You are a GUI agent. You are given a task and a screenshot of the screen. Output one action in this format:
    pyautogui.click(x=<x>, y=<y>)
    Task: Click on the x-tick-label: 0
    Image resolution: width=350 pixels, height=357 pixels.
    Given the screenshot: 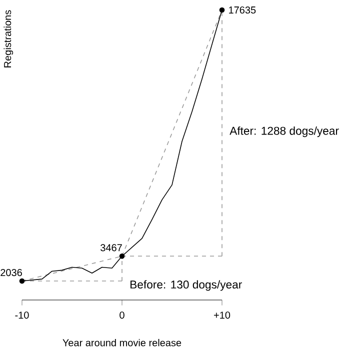 What is the action you would take?
    pyautogui.click(x=122, y=315)
    